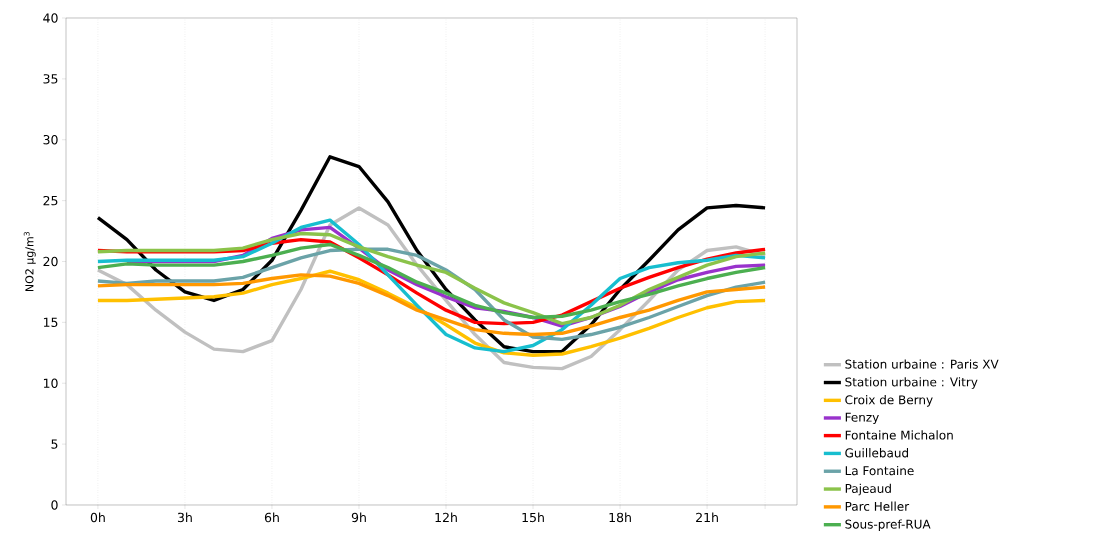 Image resolution: width=1118 pixels, height=534 pixels. Describe the element at coordinates (879, 470) in the screenshot. I see `legend-label: La Fontaine` at that location.